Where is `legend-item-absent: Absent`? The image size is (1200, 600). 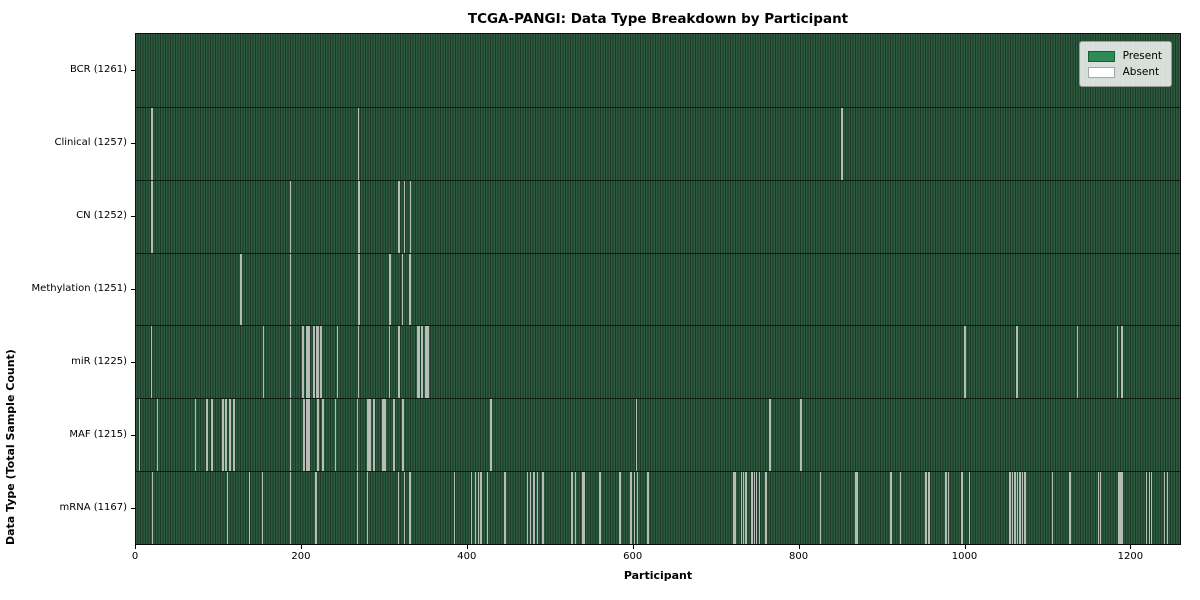 legend-item-absent: Absent is located at coordinates (1124, 72).